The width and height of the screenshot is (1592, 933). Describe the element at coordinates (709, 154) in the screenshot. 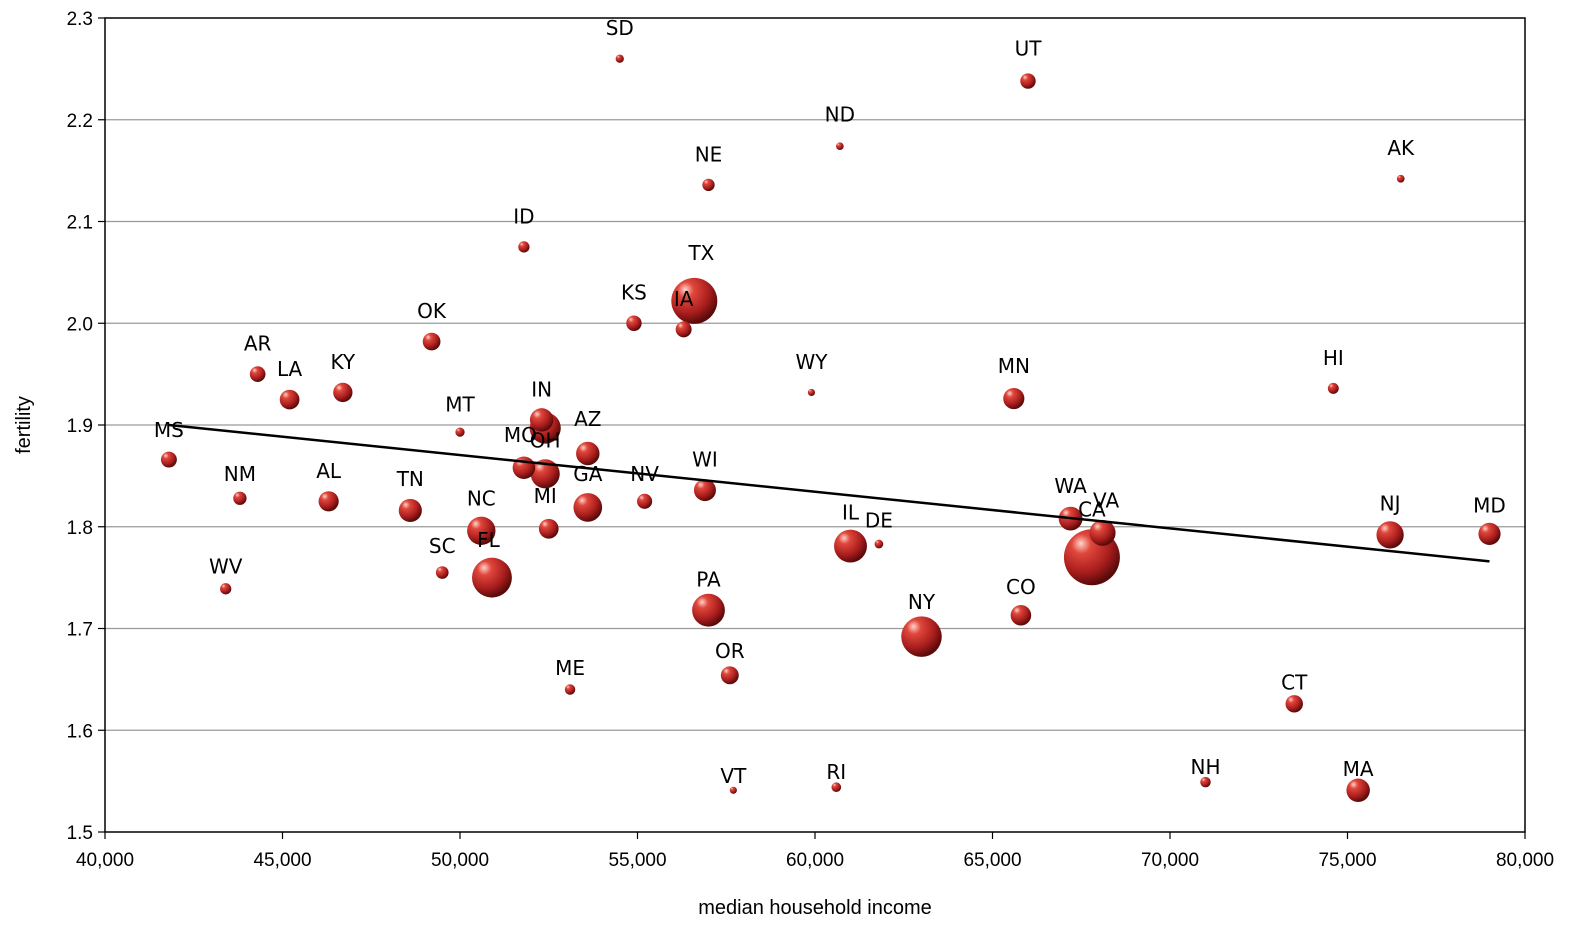

I see `point-label: NE` at that location.